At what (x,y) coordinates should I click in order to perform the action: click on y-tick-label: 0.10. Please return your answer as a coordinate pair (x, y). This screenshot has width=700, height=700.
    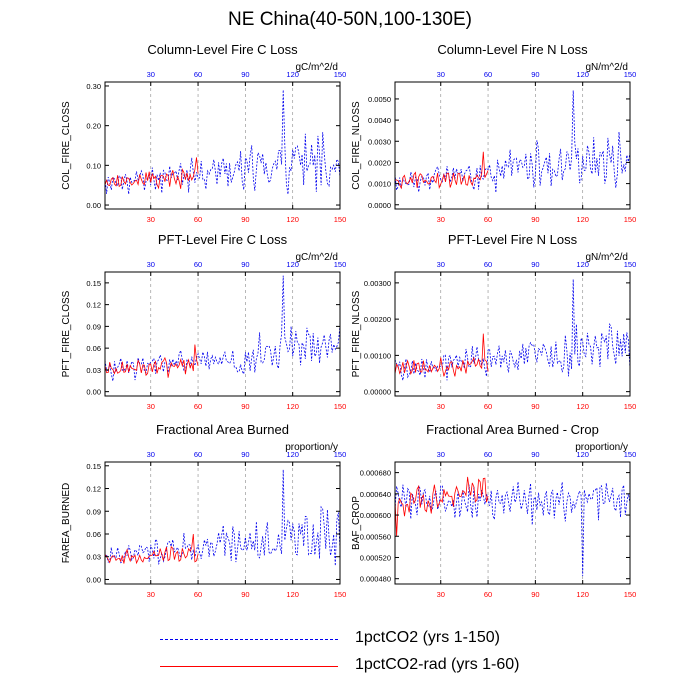
    Looking at the image, I should click on (93, 165).